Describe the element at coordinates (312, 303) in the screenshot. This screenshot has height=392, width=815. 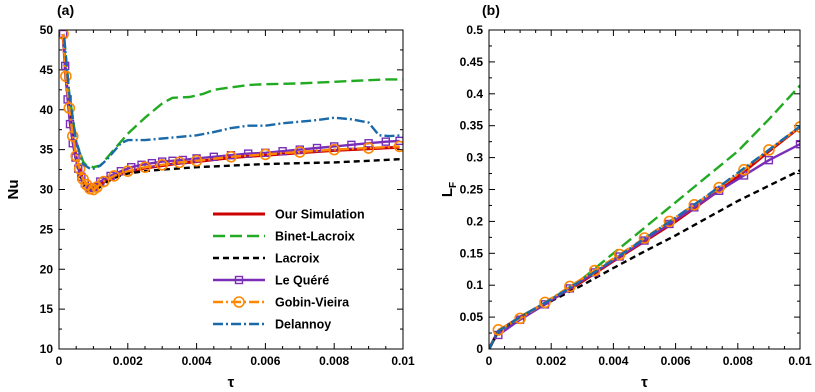
I see `legend-label: Gobin-Vieira` at that location.